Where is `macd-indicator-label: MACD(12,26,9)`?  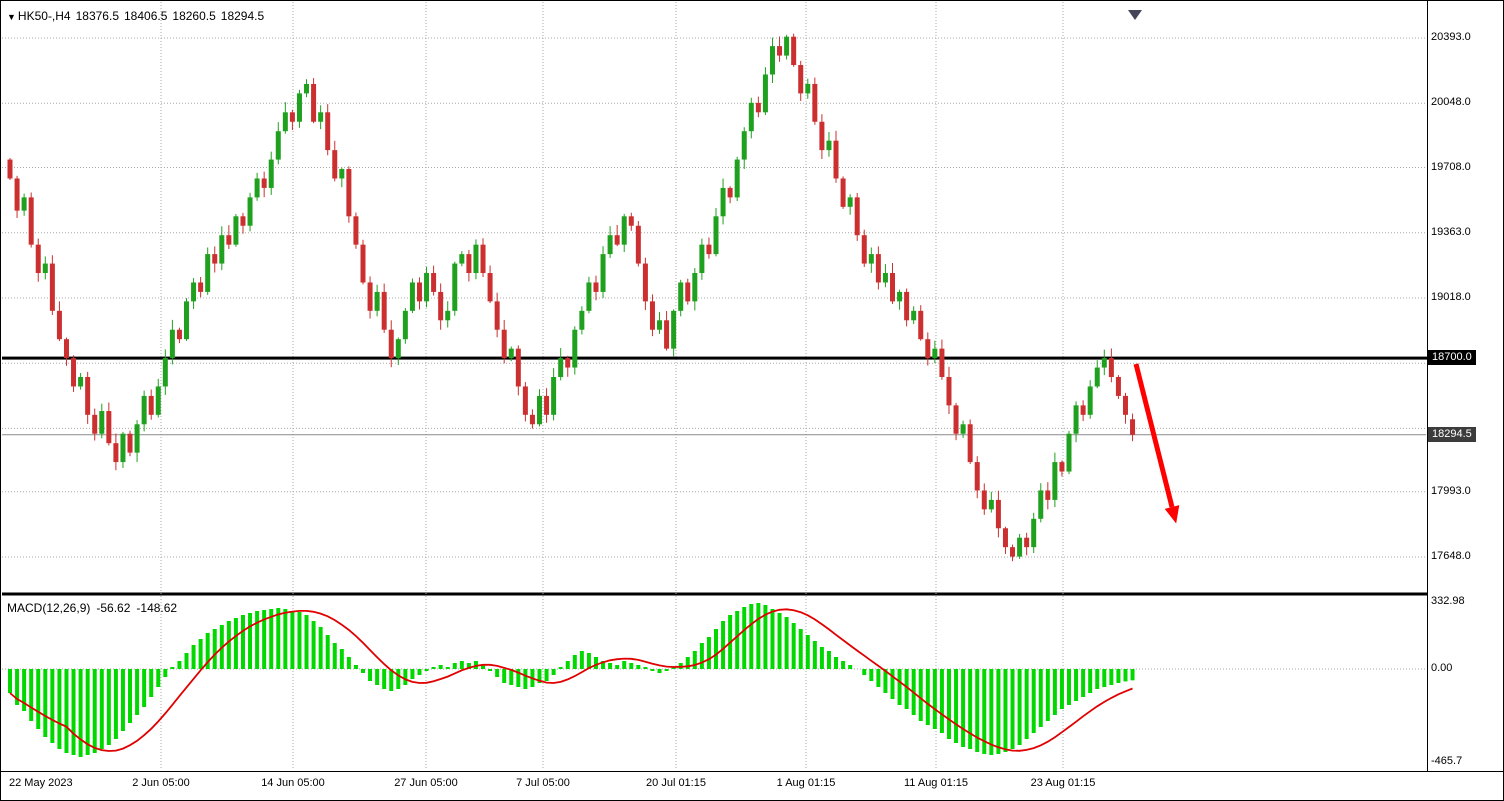 macd-indicator-label: MACD(12,26,9) is located at coordinates (49, 608).